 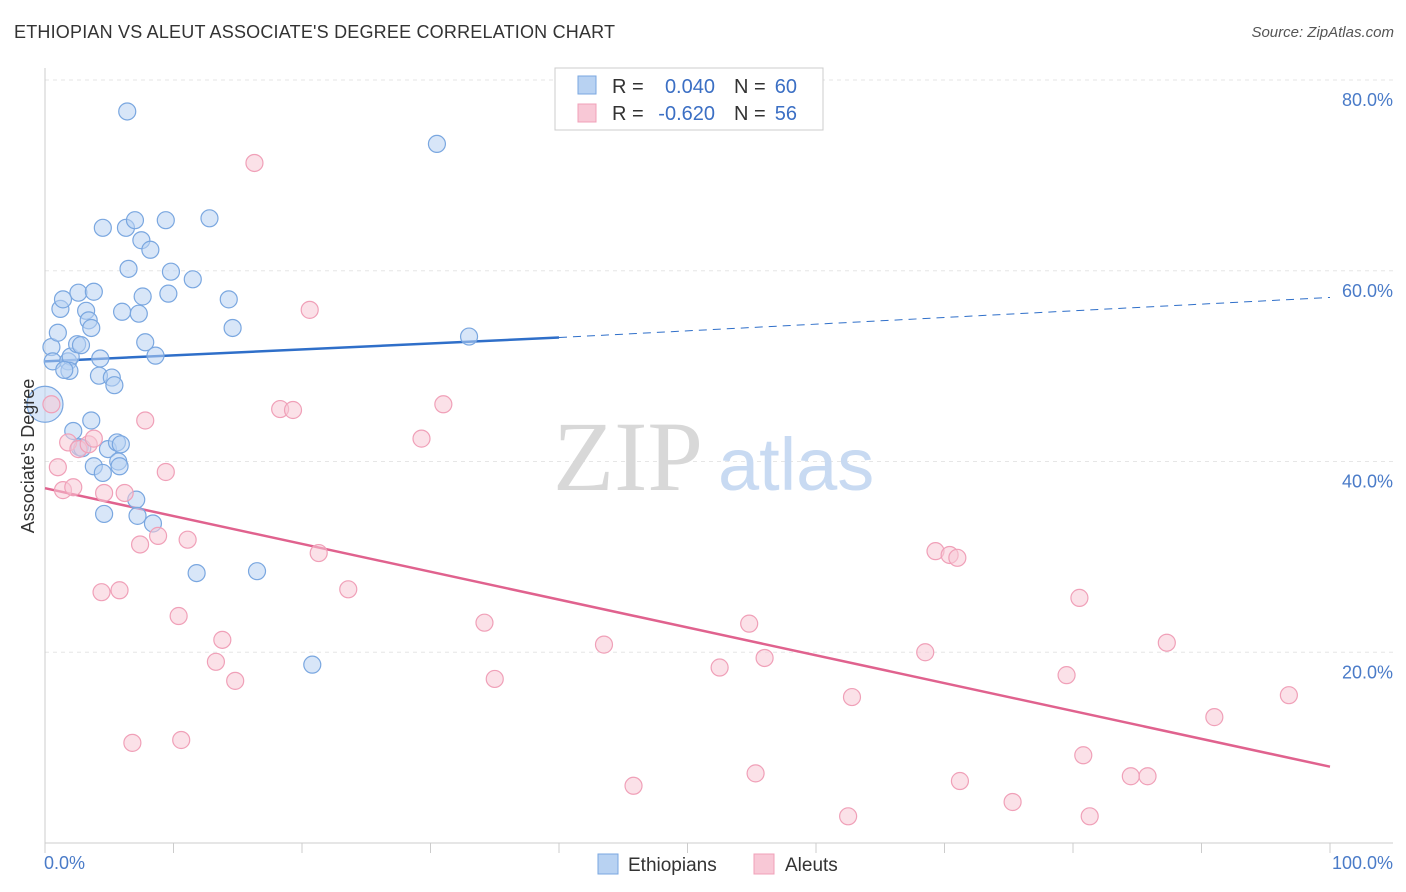 I want to click on legend-box: R = 0.040 N = 60 R = -0.620 N = 56, so click(x=689, y=99).